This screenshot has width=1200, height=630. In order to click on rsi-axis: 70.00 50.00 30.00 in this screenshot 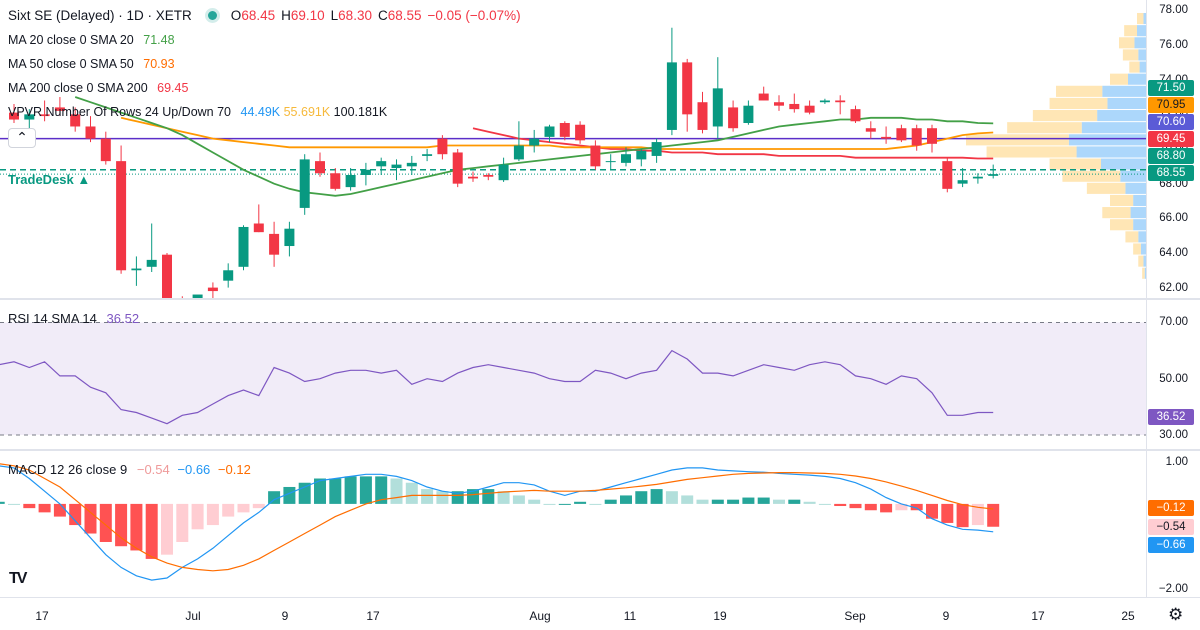, I will do `click(1173, 374)`.